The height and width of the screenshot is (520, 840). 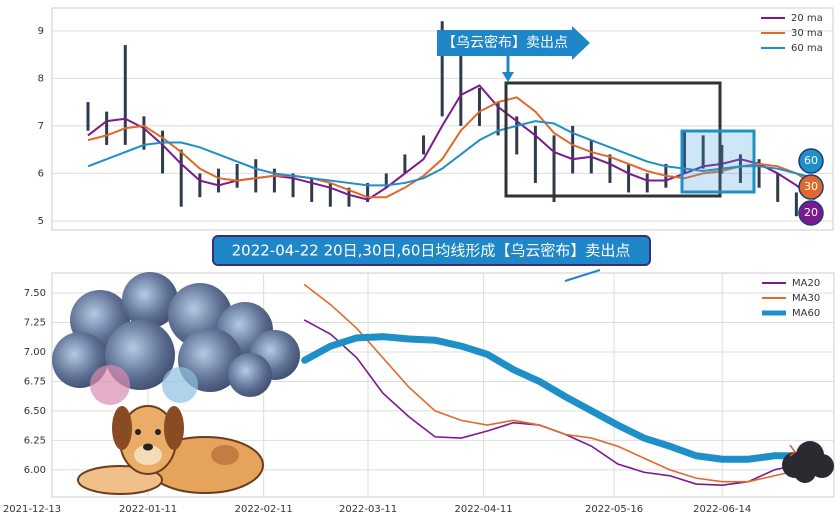 What do you see at coordinates (806, 283) in the screenshot?
I see `legend-label: MA20` at bounding box center [806, 283].